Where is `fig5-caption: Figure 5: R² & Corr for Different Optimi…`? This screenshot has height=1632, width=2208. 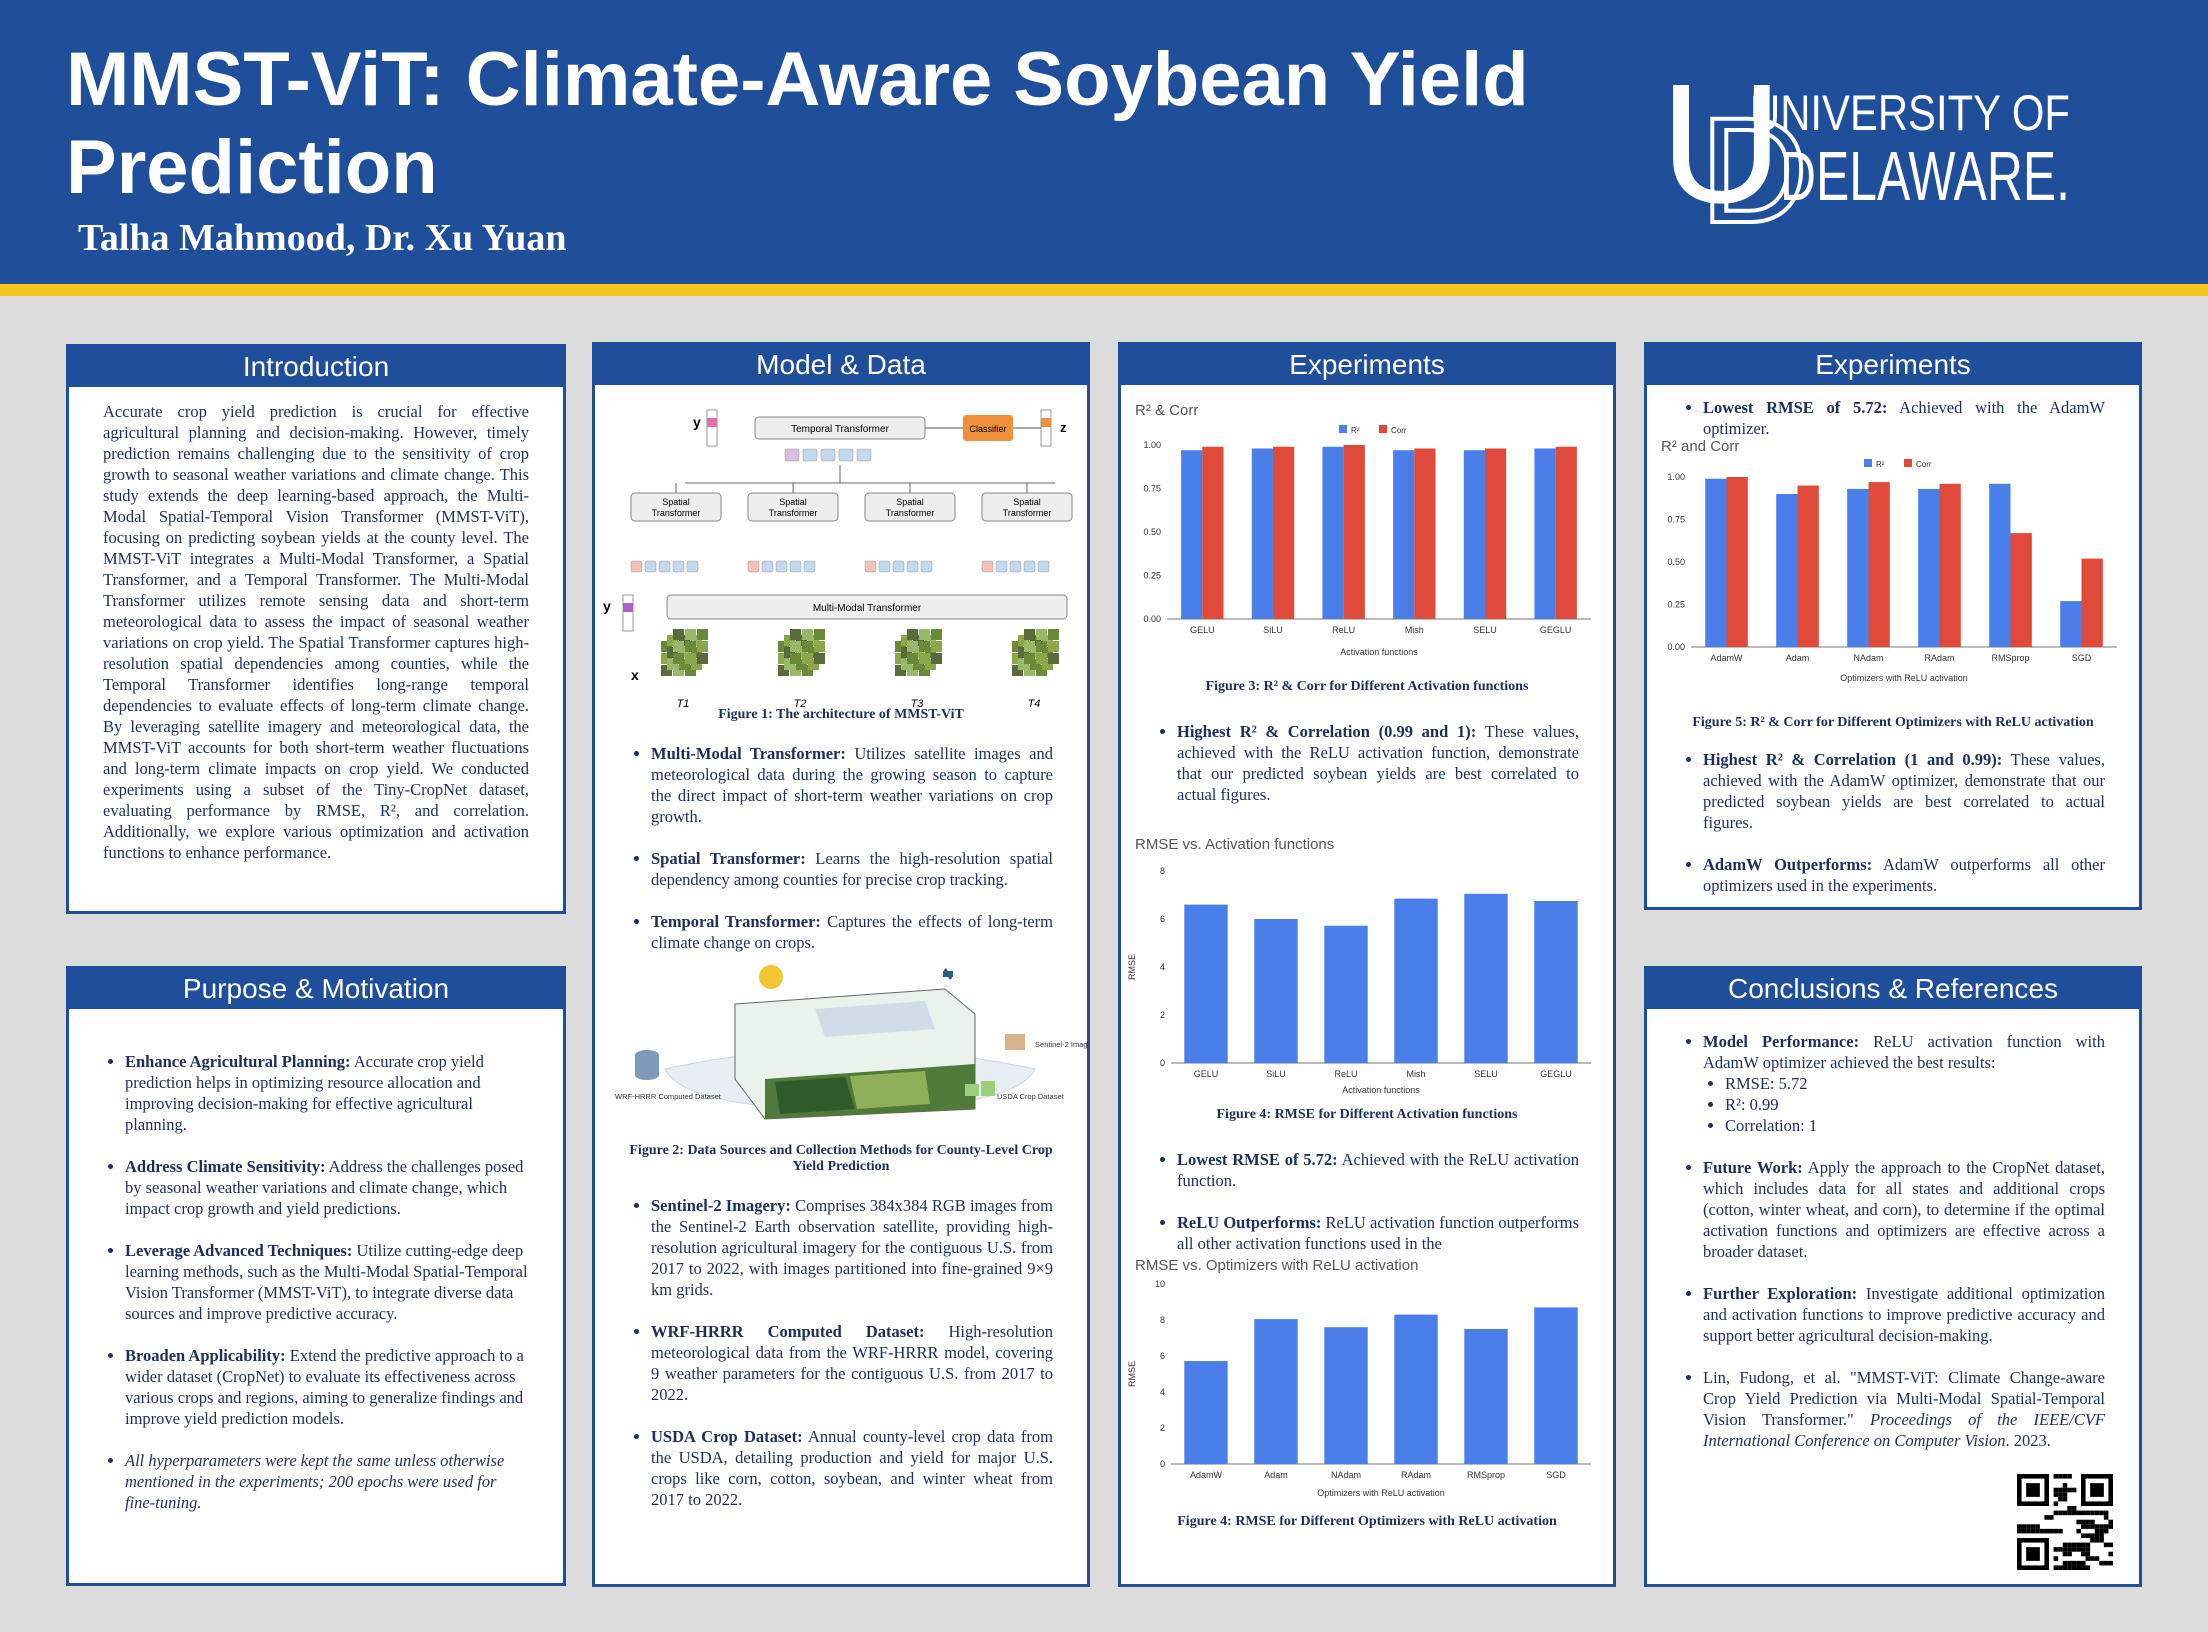 fig5-caption: Figure 5: R² & Corr for Different Optimi… is located at coordinates (1893, 722).